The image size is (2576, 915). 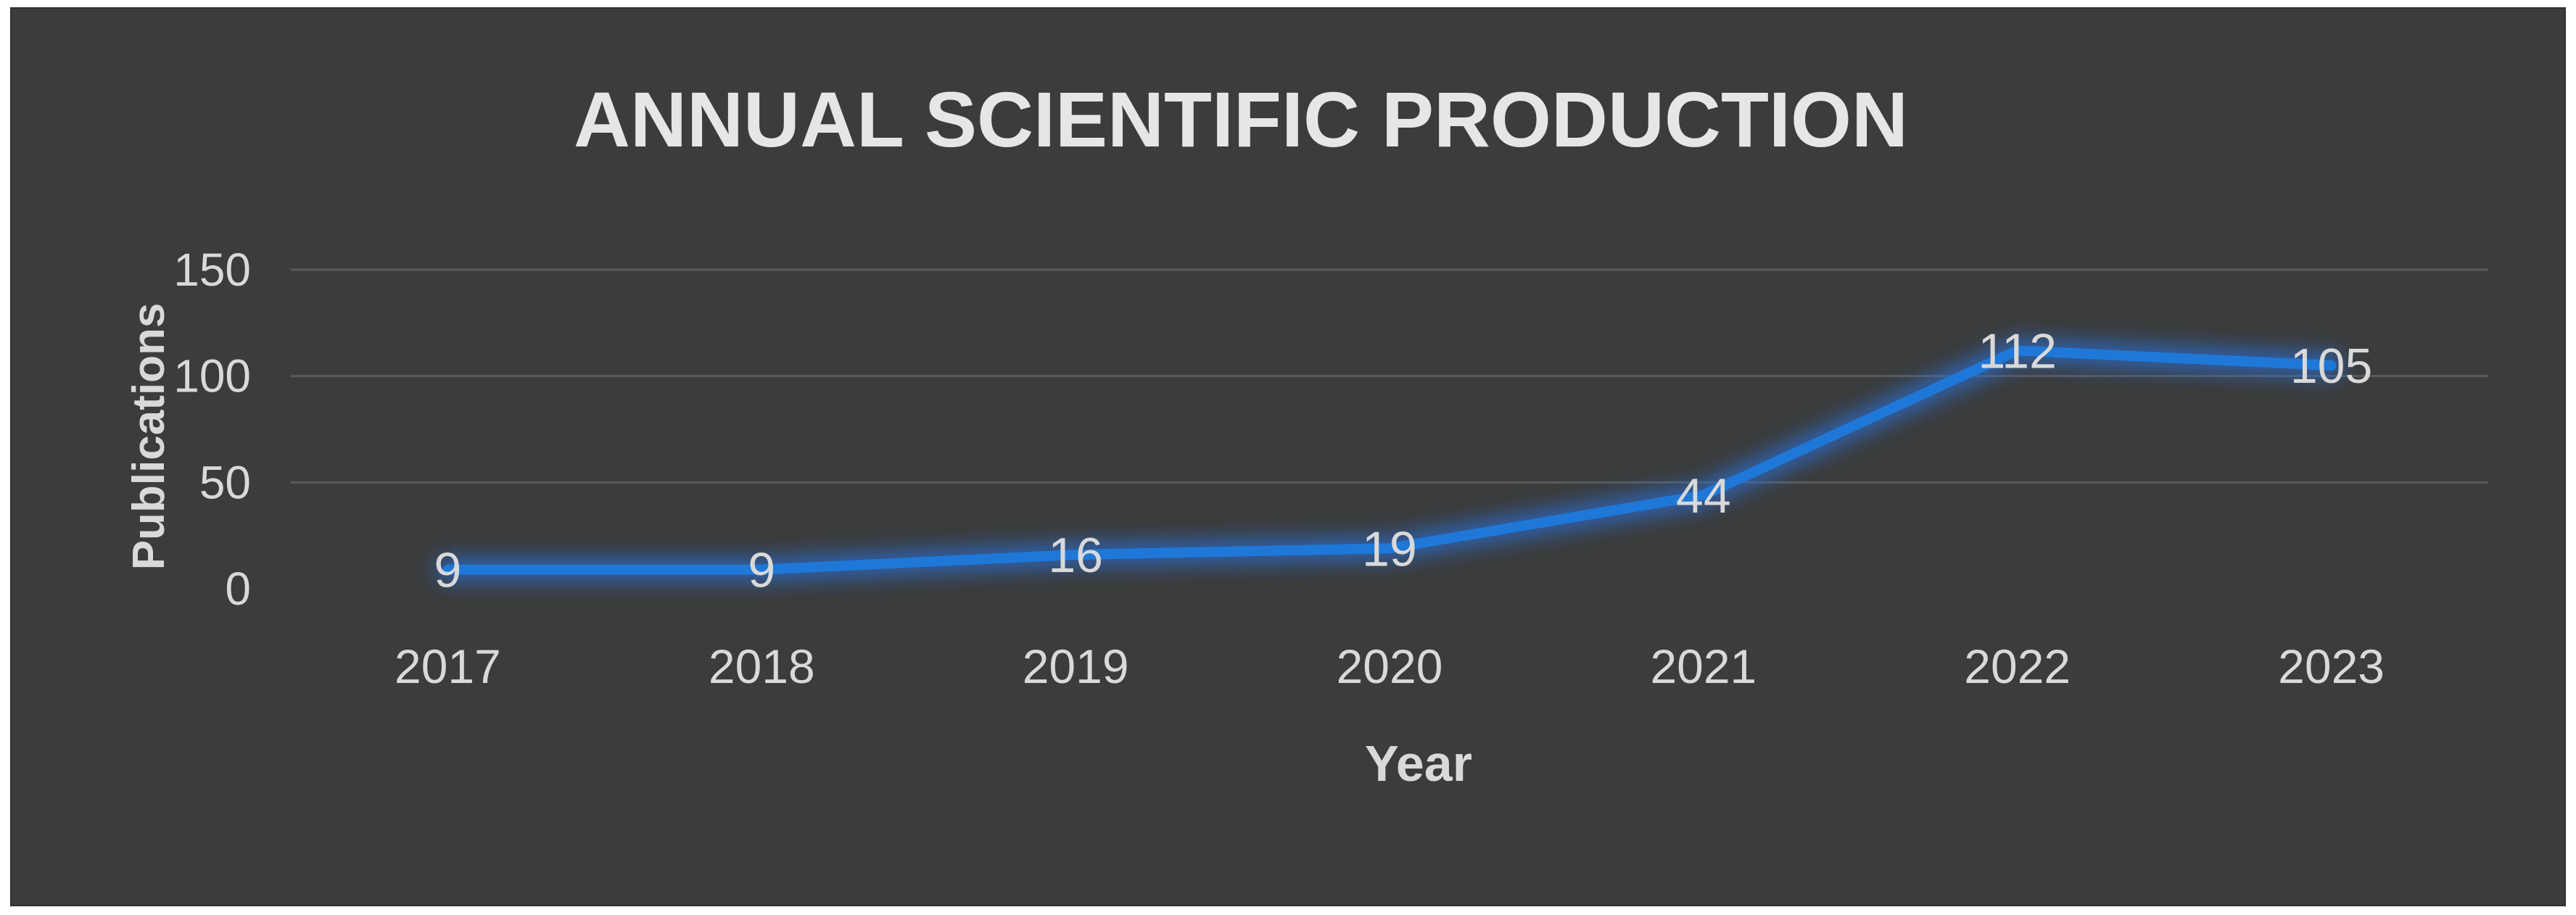 I want to click on data-label: 16, so click(x=1075, y=555).